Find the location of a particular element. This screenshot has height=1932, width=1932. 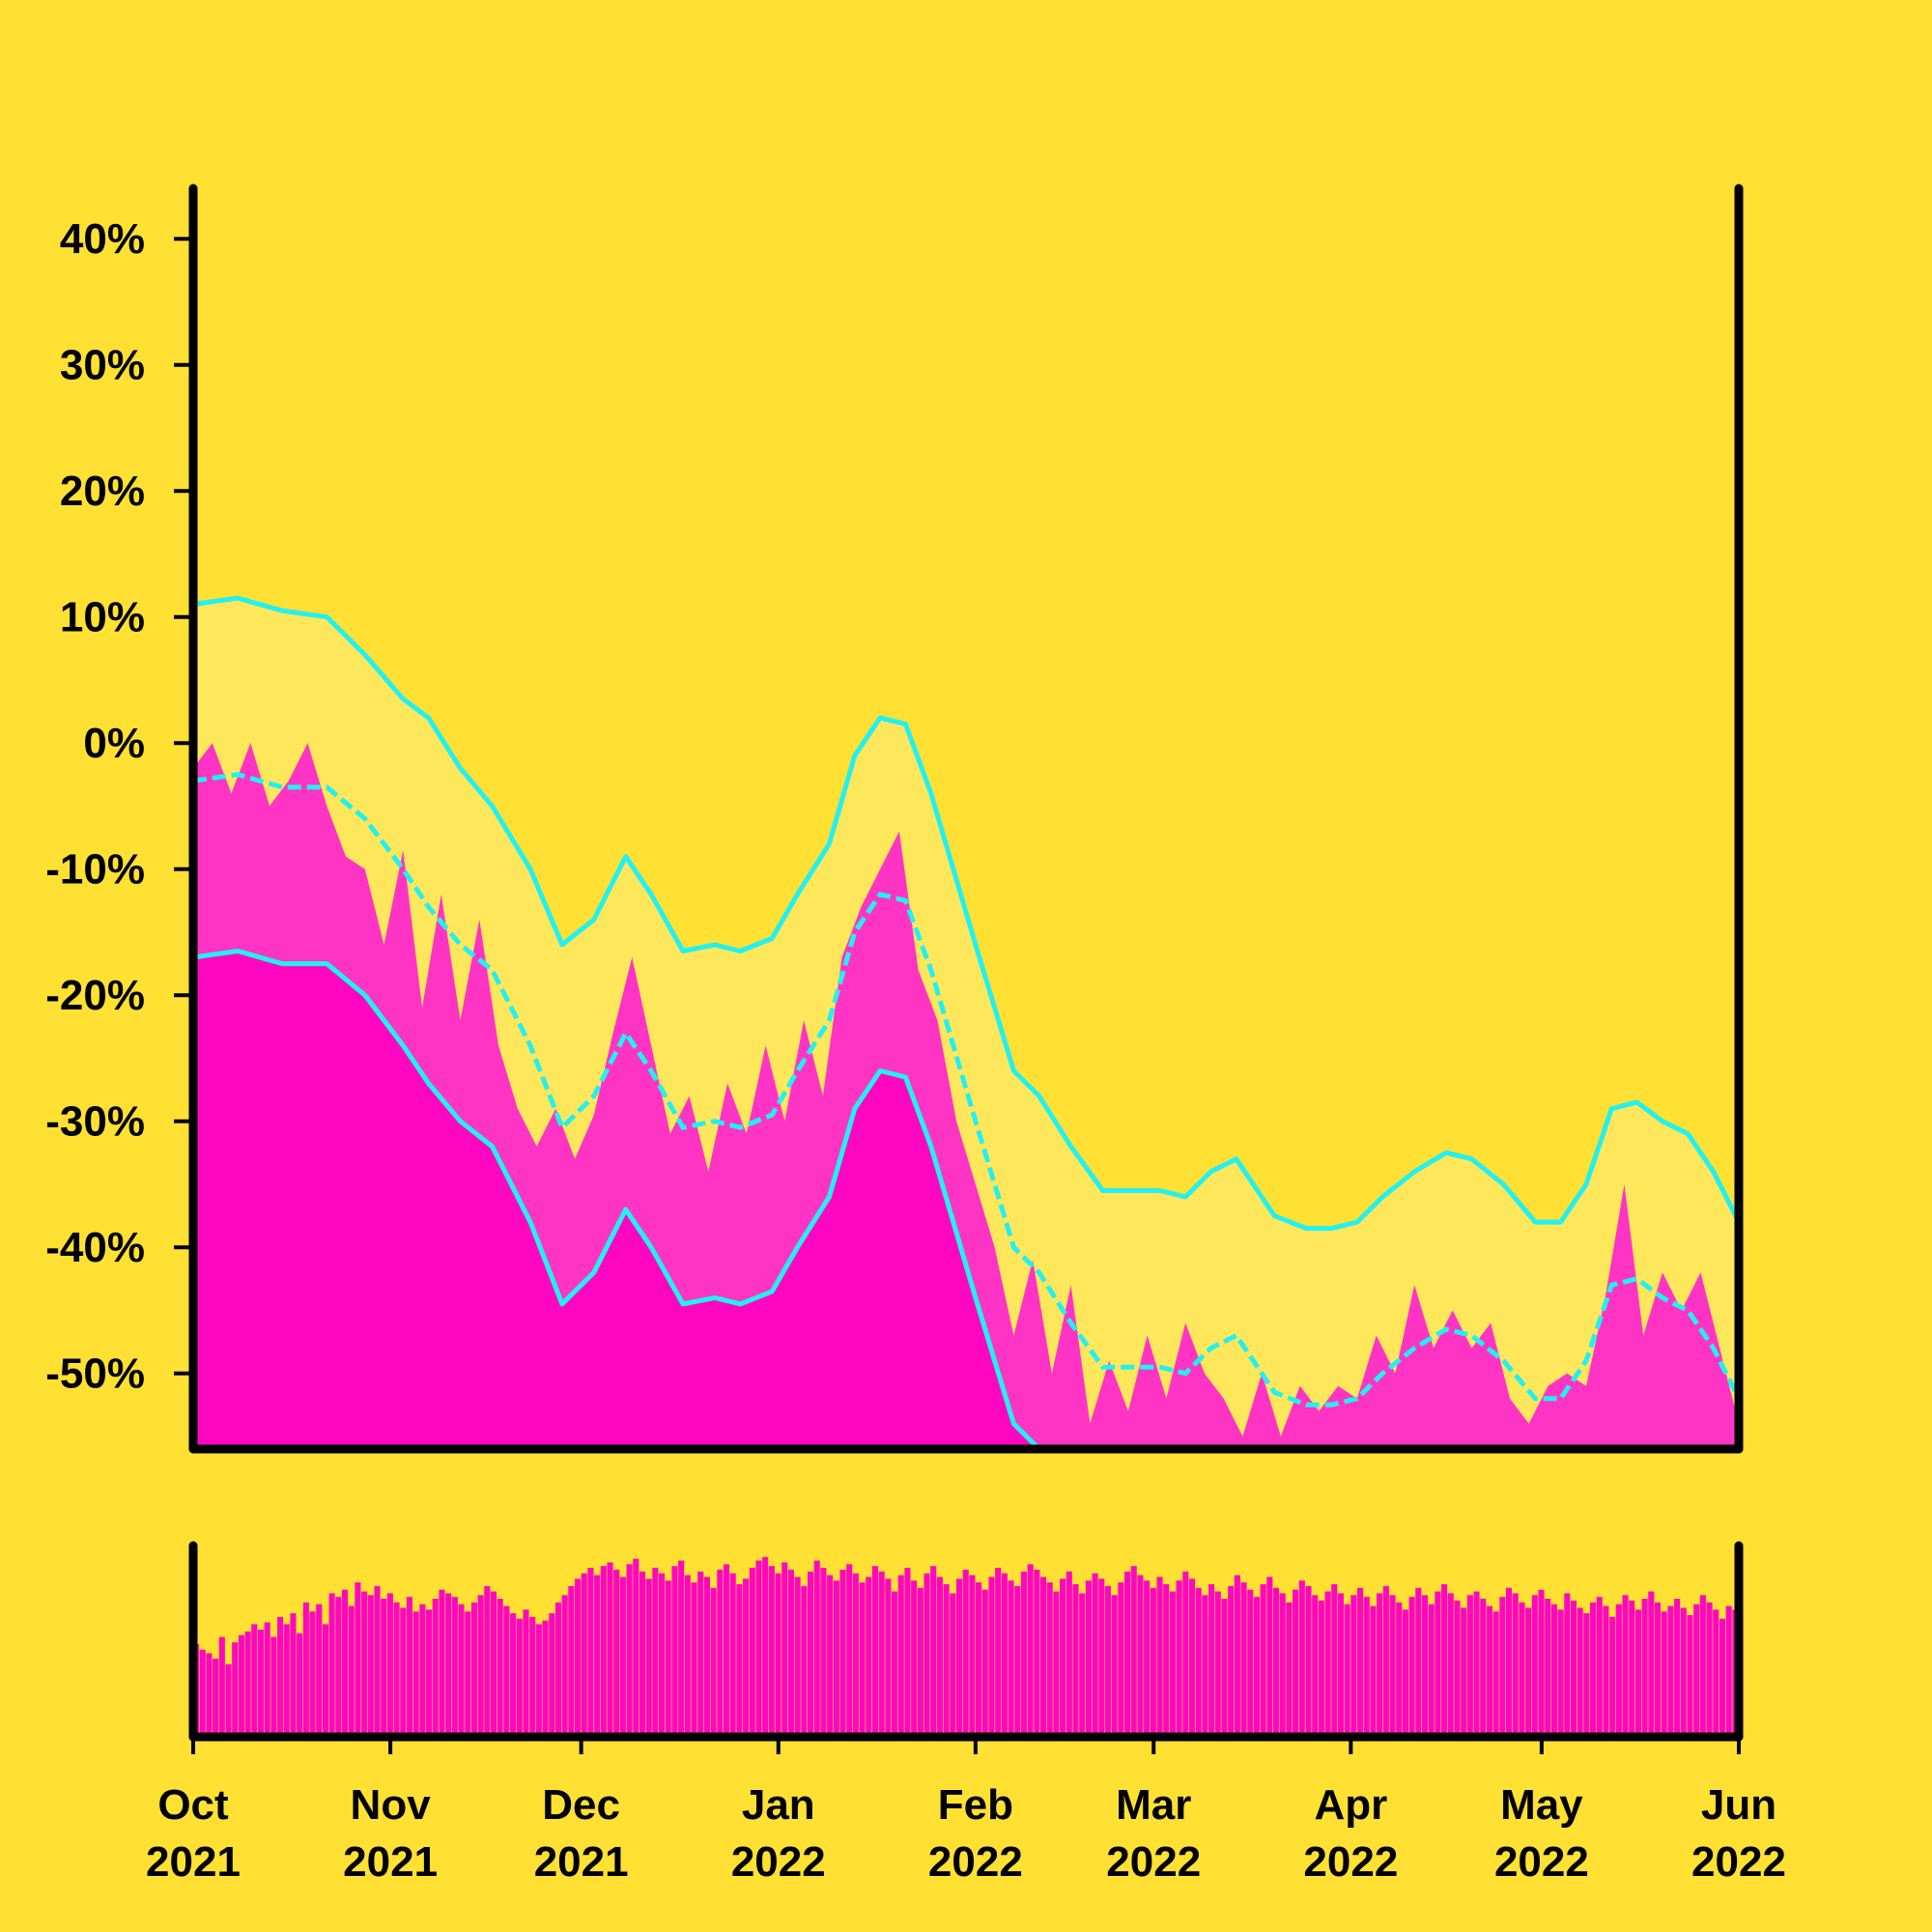

y-tick-label: -20% is located at coordinates (95, 995).